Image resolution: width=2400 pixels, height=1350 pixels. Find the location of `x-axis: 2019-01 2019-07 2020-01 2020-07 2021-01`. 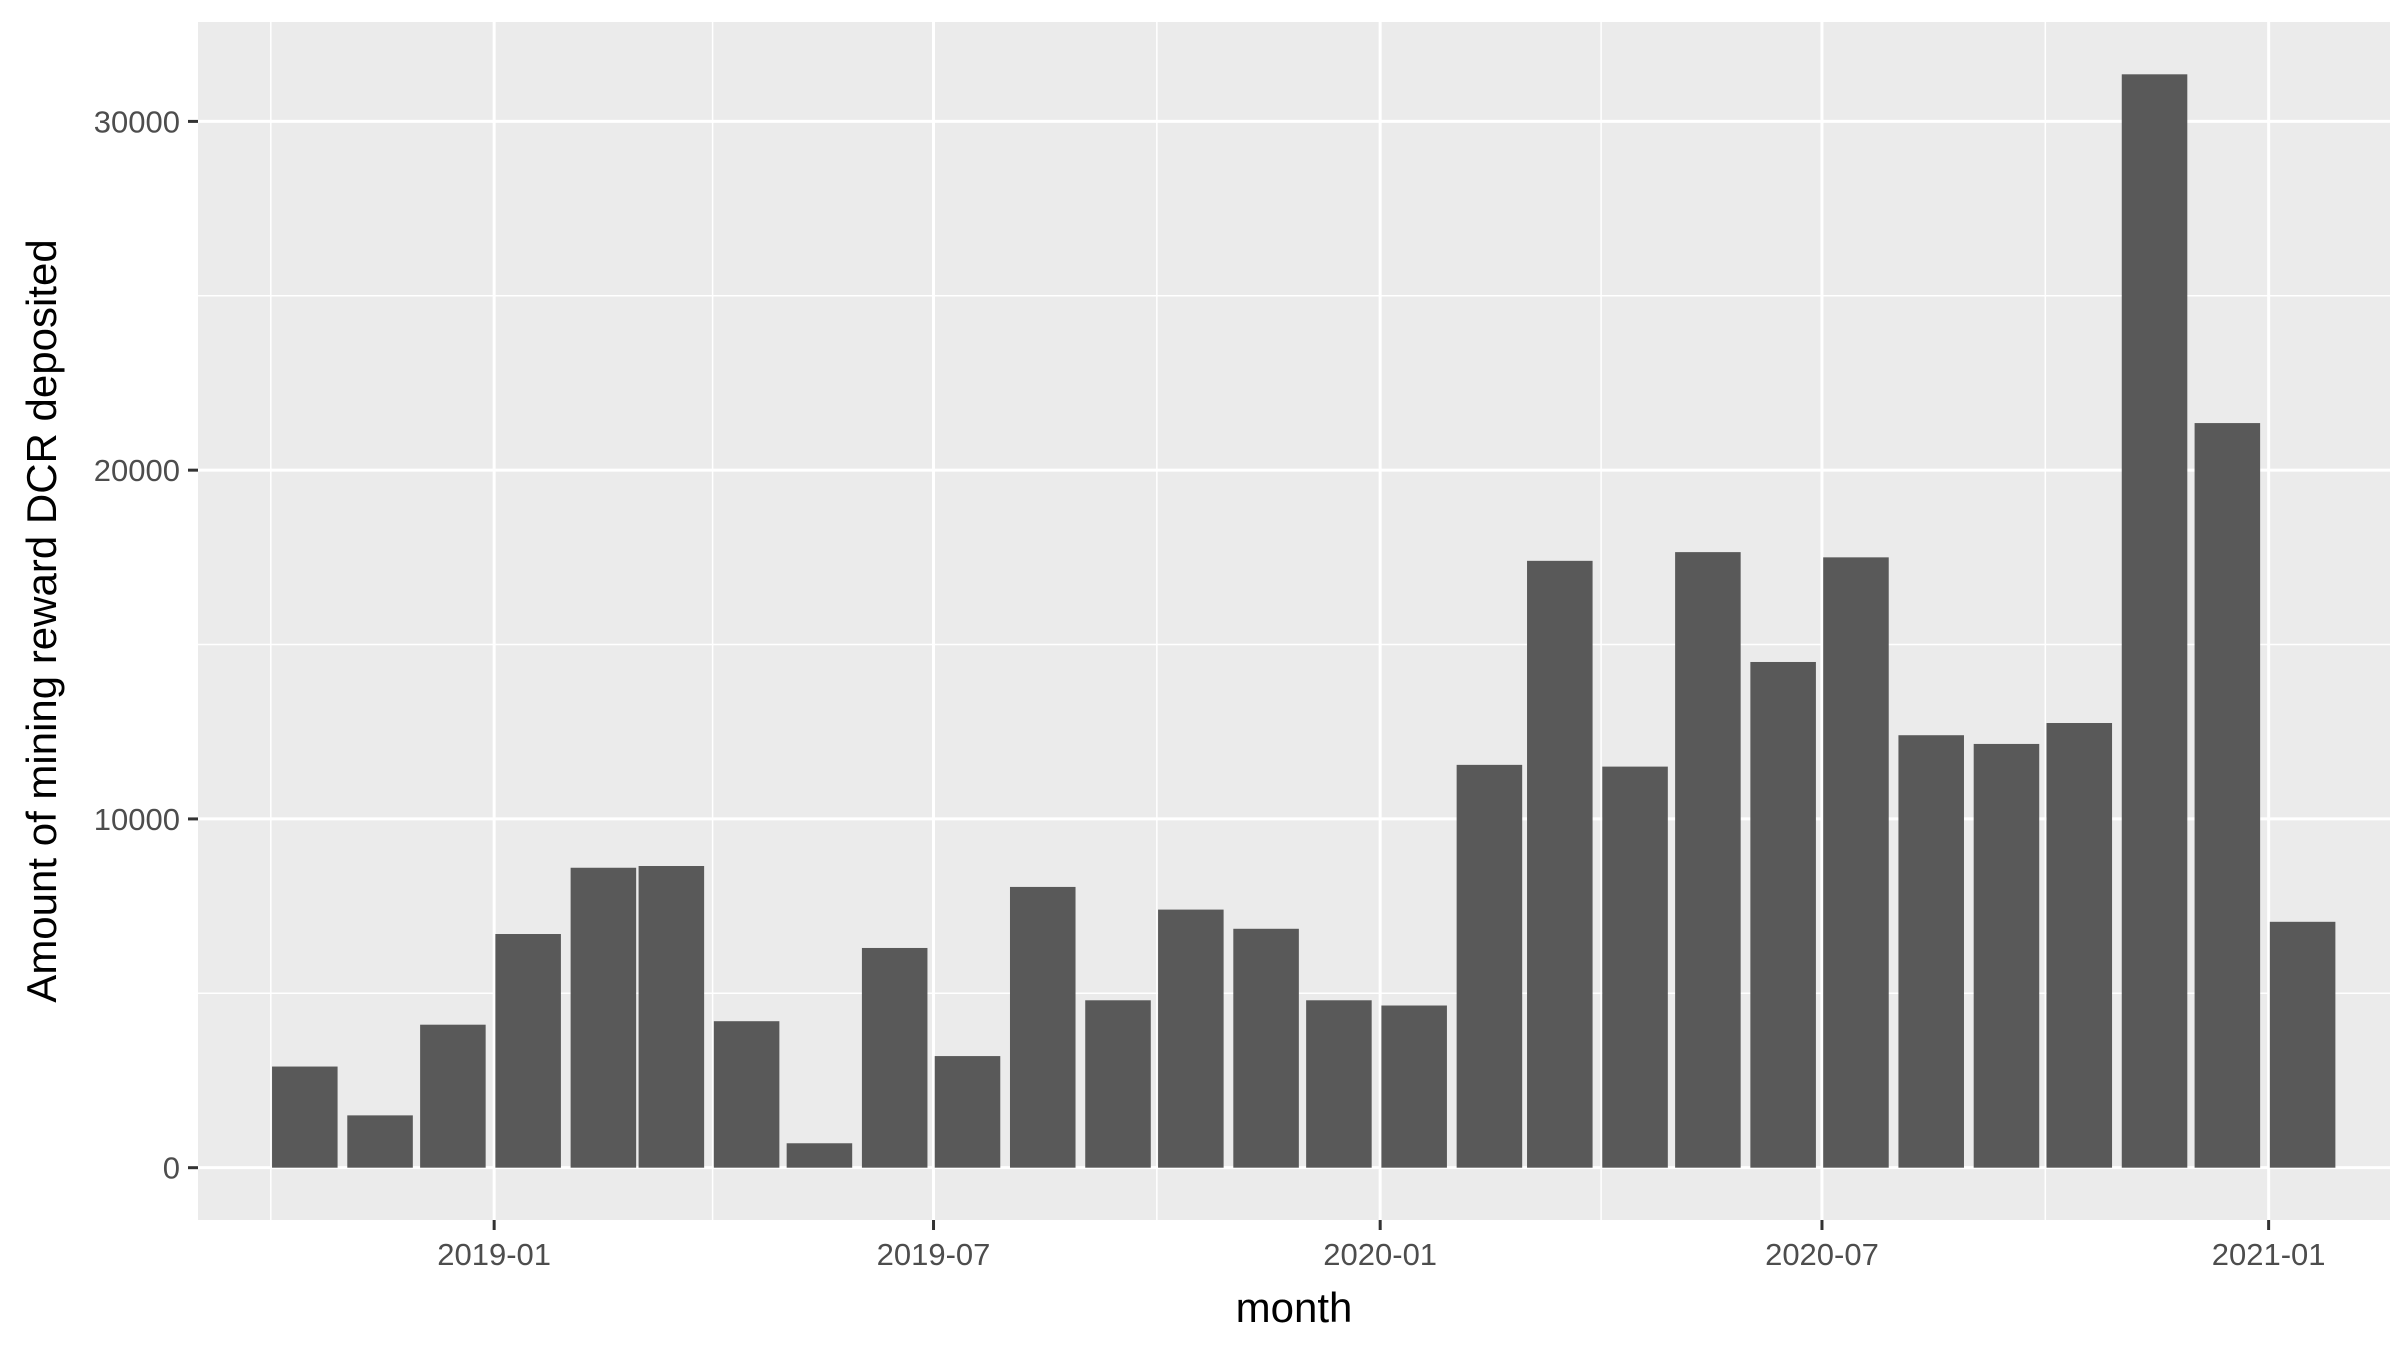

x-axis: 2019-01 2019-07 2020-01 2020-07 2021-01 is located at coordinates (1381, 1246).